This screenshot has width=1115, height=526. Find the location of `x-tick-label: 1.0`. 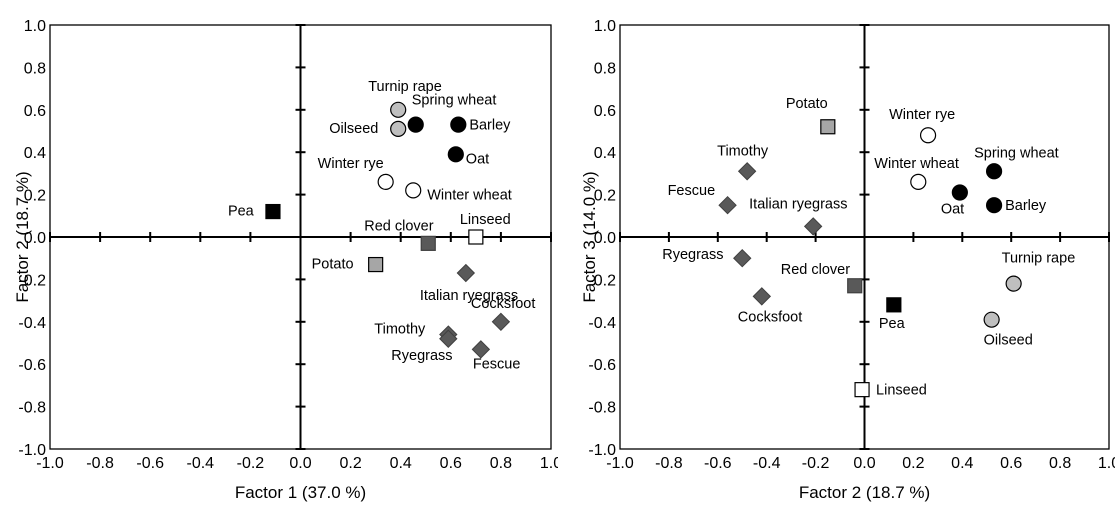

x-tick-label: 1.0 is located at coordinates (549, 463).